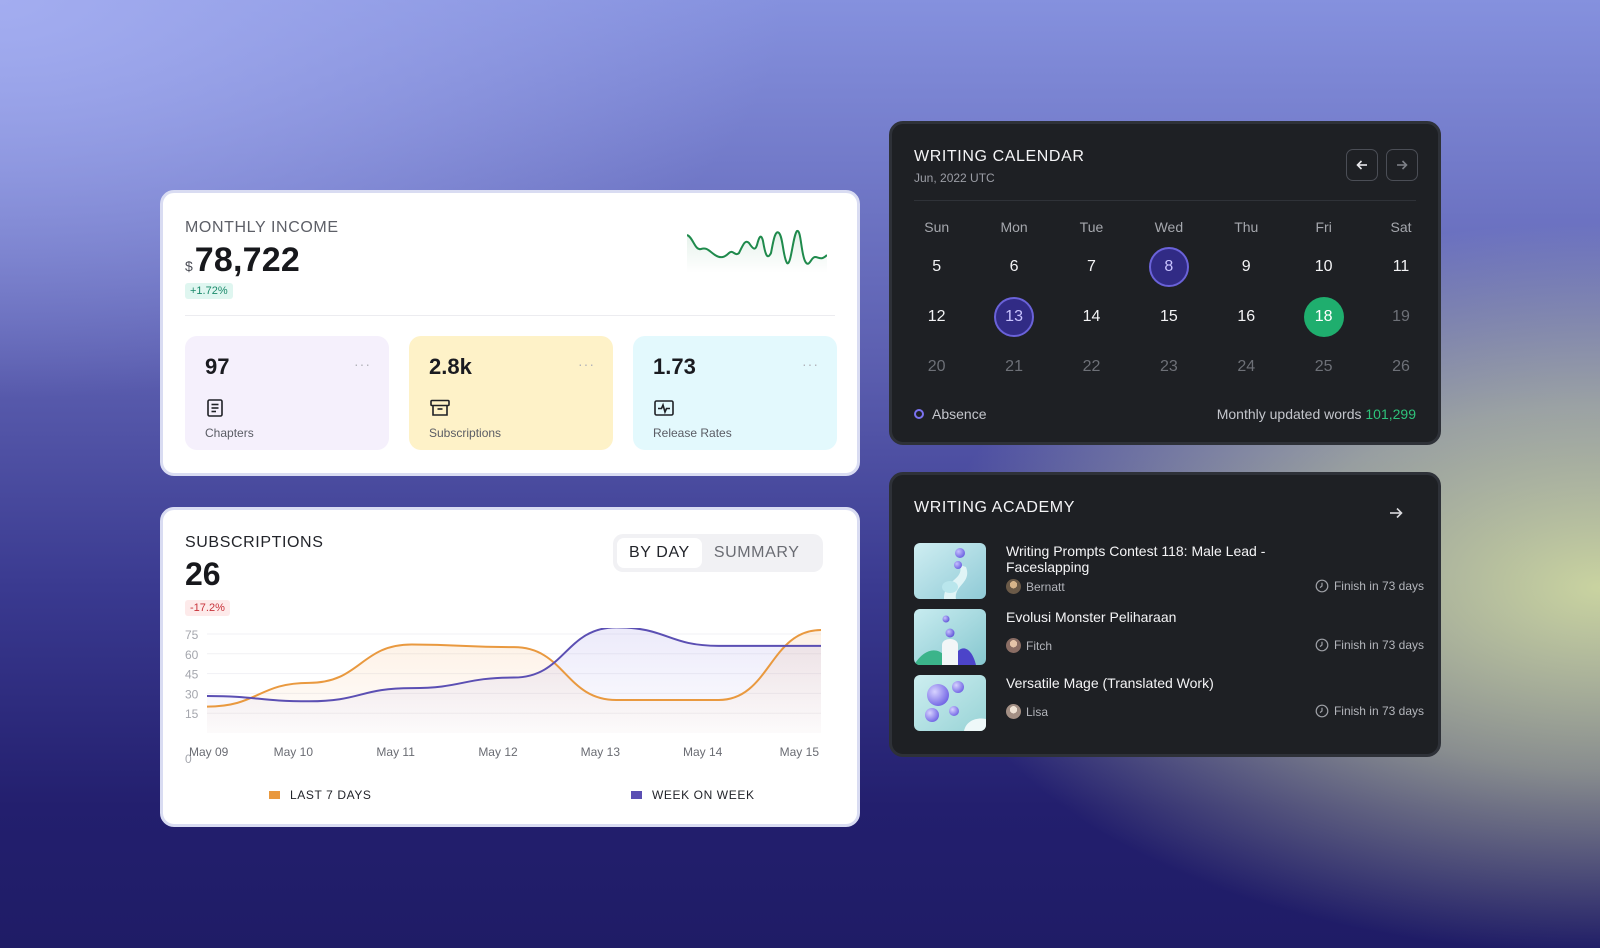  Describe the element at coordinates (1091, 617) in the screenshot. I see `book-title: Evolusi Monster Peliharaan` at that location.